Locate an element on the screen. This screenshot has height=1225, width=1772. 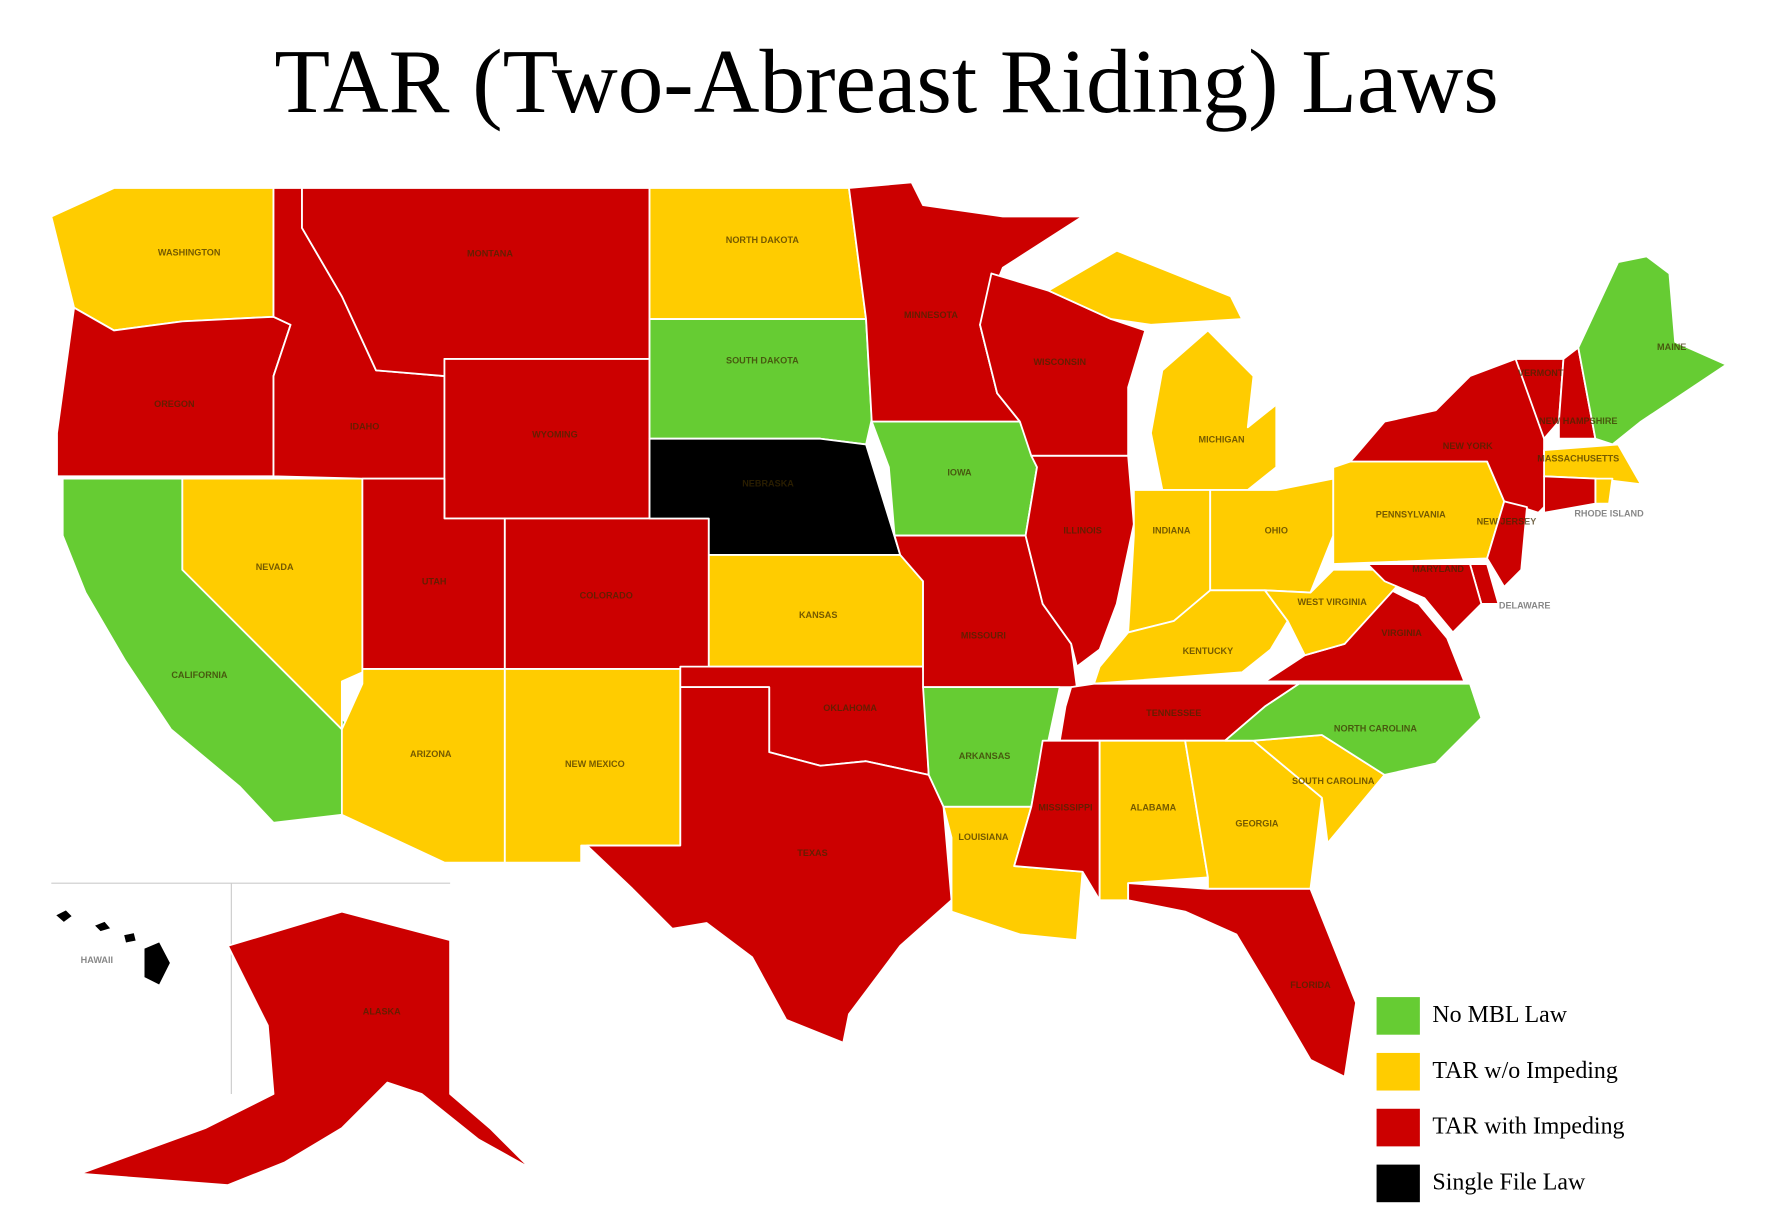
state-label: RHODE ISLAND is located at coordinates (1609, 513).